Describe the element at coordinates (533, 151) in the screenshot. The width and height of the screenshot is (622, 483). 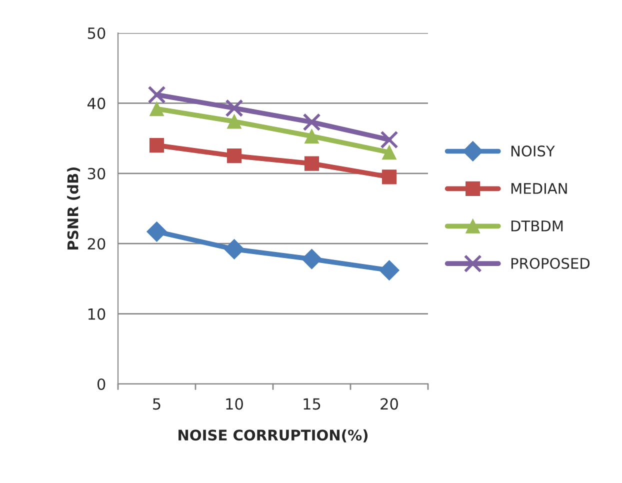
I see `legend-label: NOISY` at that location.